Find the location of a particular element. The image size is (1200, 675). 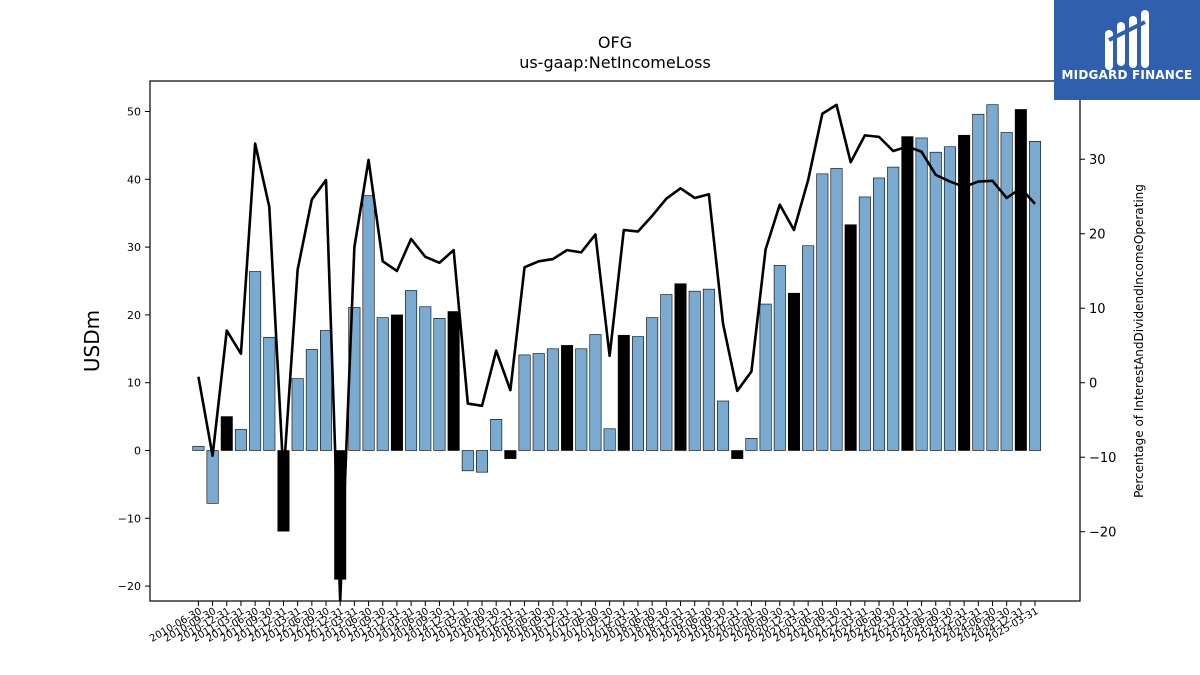

y-axis-label: USDm is located at coordinates (92, 341).